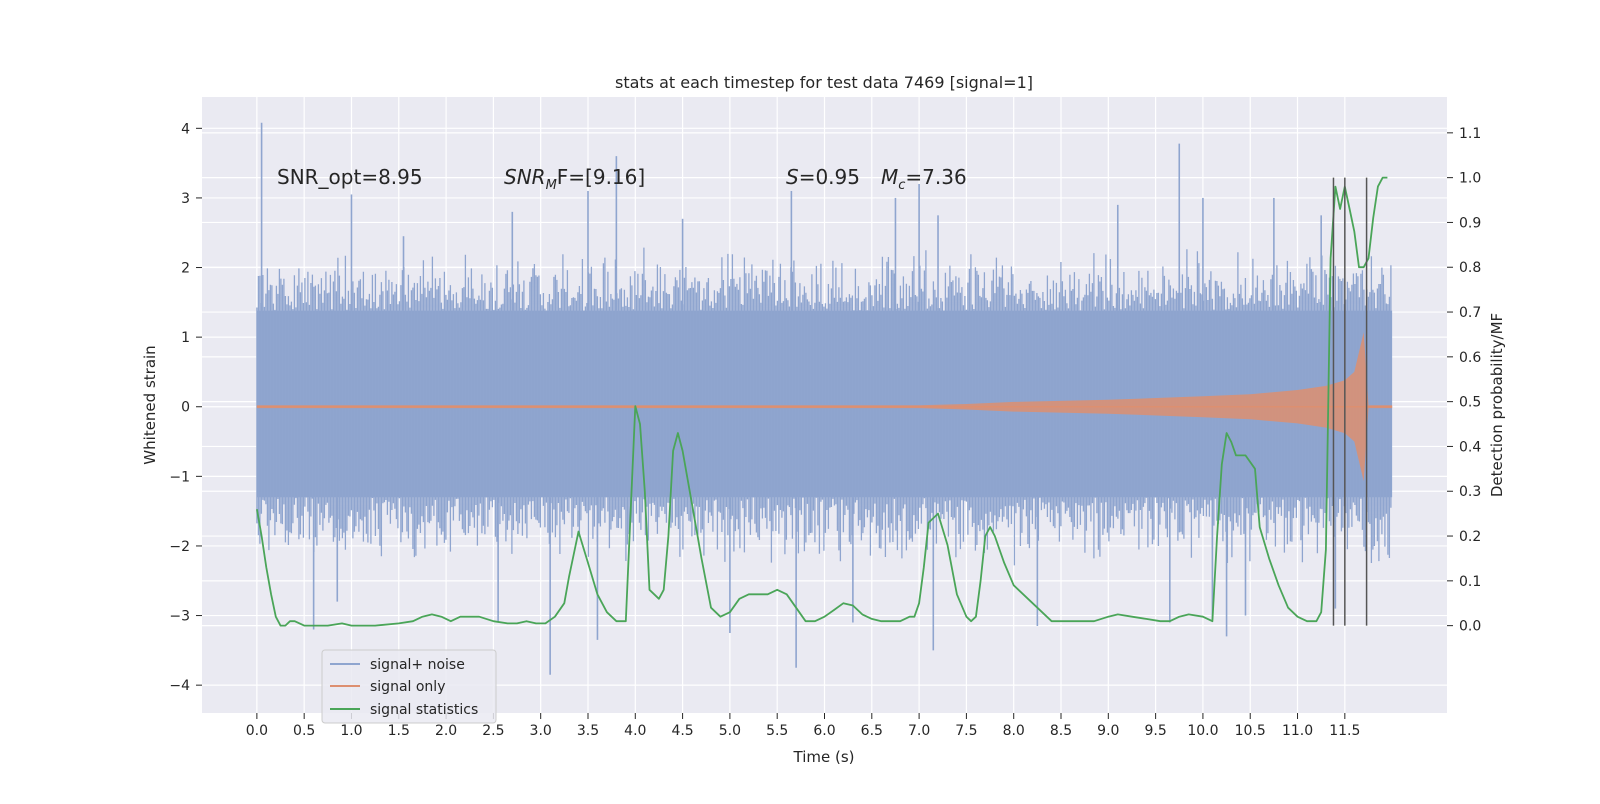 This screenshot has width=1600, height=804. What do you see at coordinates (601, 177) in the screenshot?
I see `annotation-snr-mf-tail: F=[9.16]` at bounding box center [601, 177].